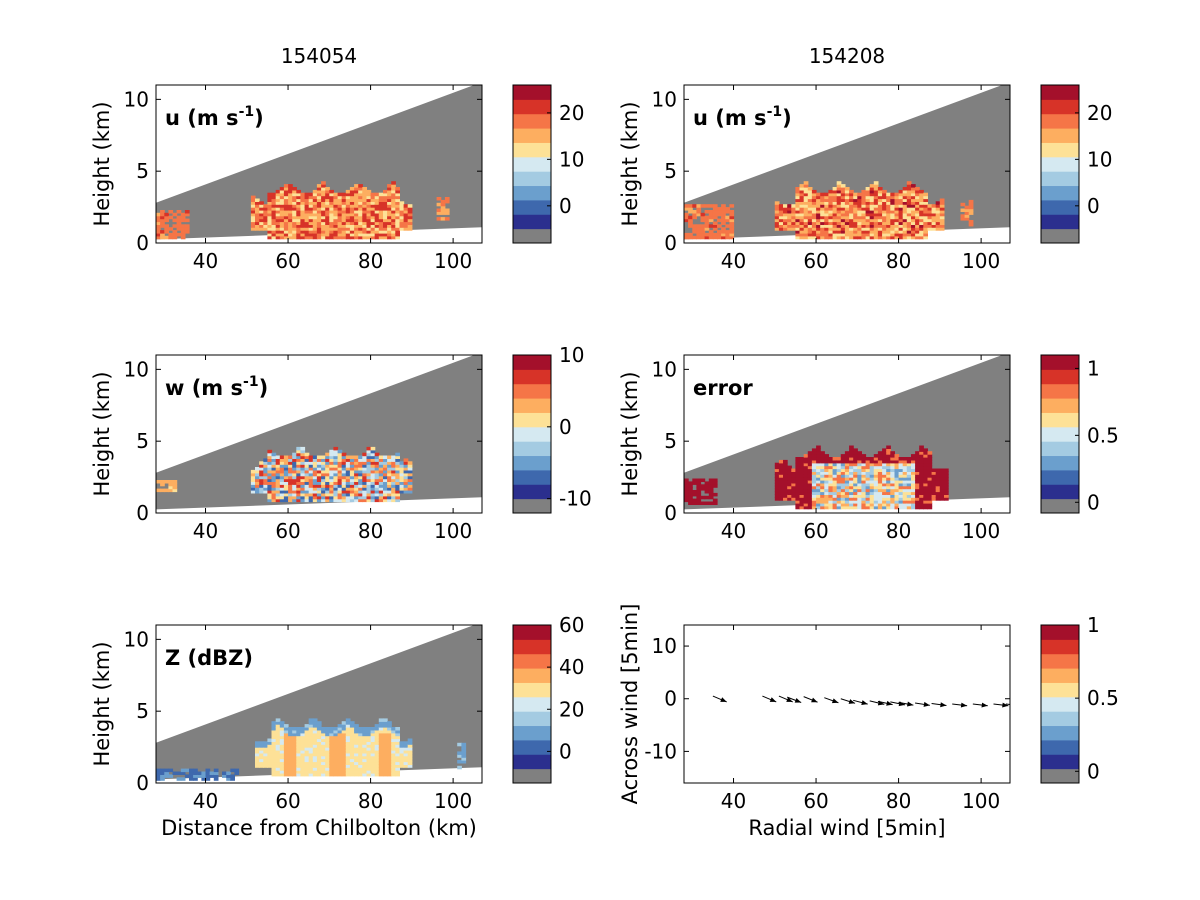 Image resolution: width=1200 pixels, height=900 pixels. Describe the element at coordinates (1060, 193) in the screenshot. I see `colorbar-segment` at that location.